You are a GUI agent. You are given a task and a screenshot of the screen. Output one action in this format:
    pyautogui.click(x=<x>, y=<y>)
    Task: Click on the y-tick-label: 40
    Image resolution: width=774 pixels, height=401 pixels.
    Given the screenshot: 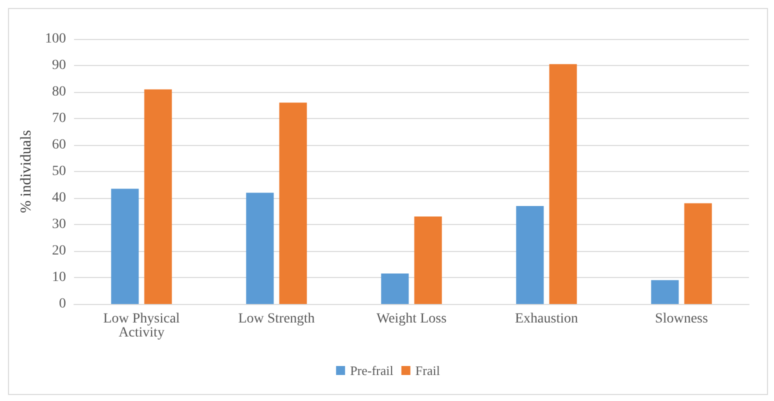 What is the action you would take?
    pyautogui.click(x=59, y=198)
    